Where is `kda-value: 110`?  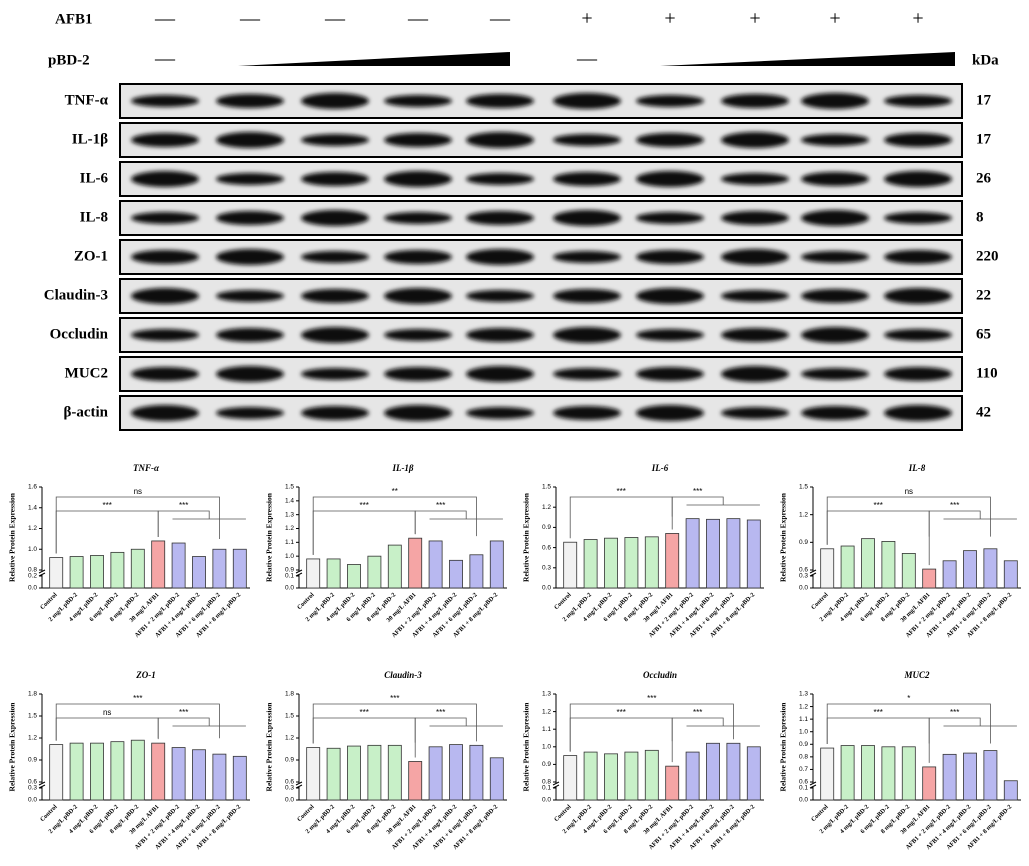 kda-value: 110 is located at coordinates (987, 373).